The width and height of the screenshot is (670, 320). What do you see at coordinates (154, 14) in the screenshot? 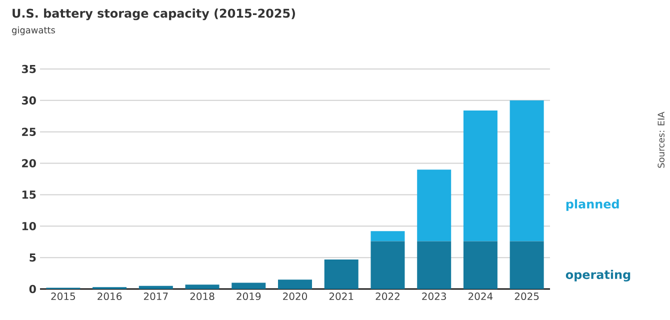
I see `chart-title: U.S. battery storage capacity (2015-2025)` at bounding box center [154, 14].